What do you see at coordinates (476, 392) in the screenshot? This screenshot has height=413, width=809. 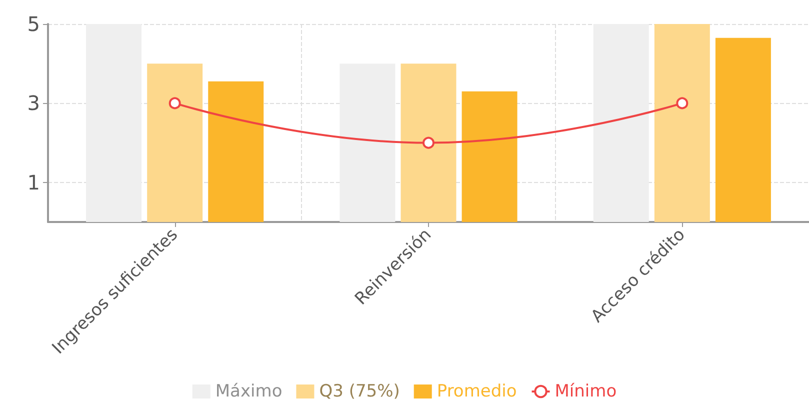 I see `legend-label: Promedio` at bounding box center [476, 392].